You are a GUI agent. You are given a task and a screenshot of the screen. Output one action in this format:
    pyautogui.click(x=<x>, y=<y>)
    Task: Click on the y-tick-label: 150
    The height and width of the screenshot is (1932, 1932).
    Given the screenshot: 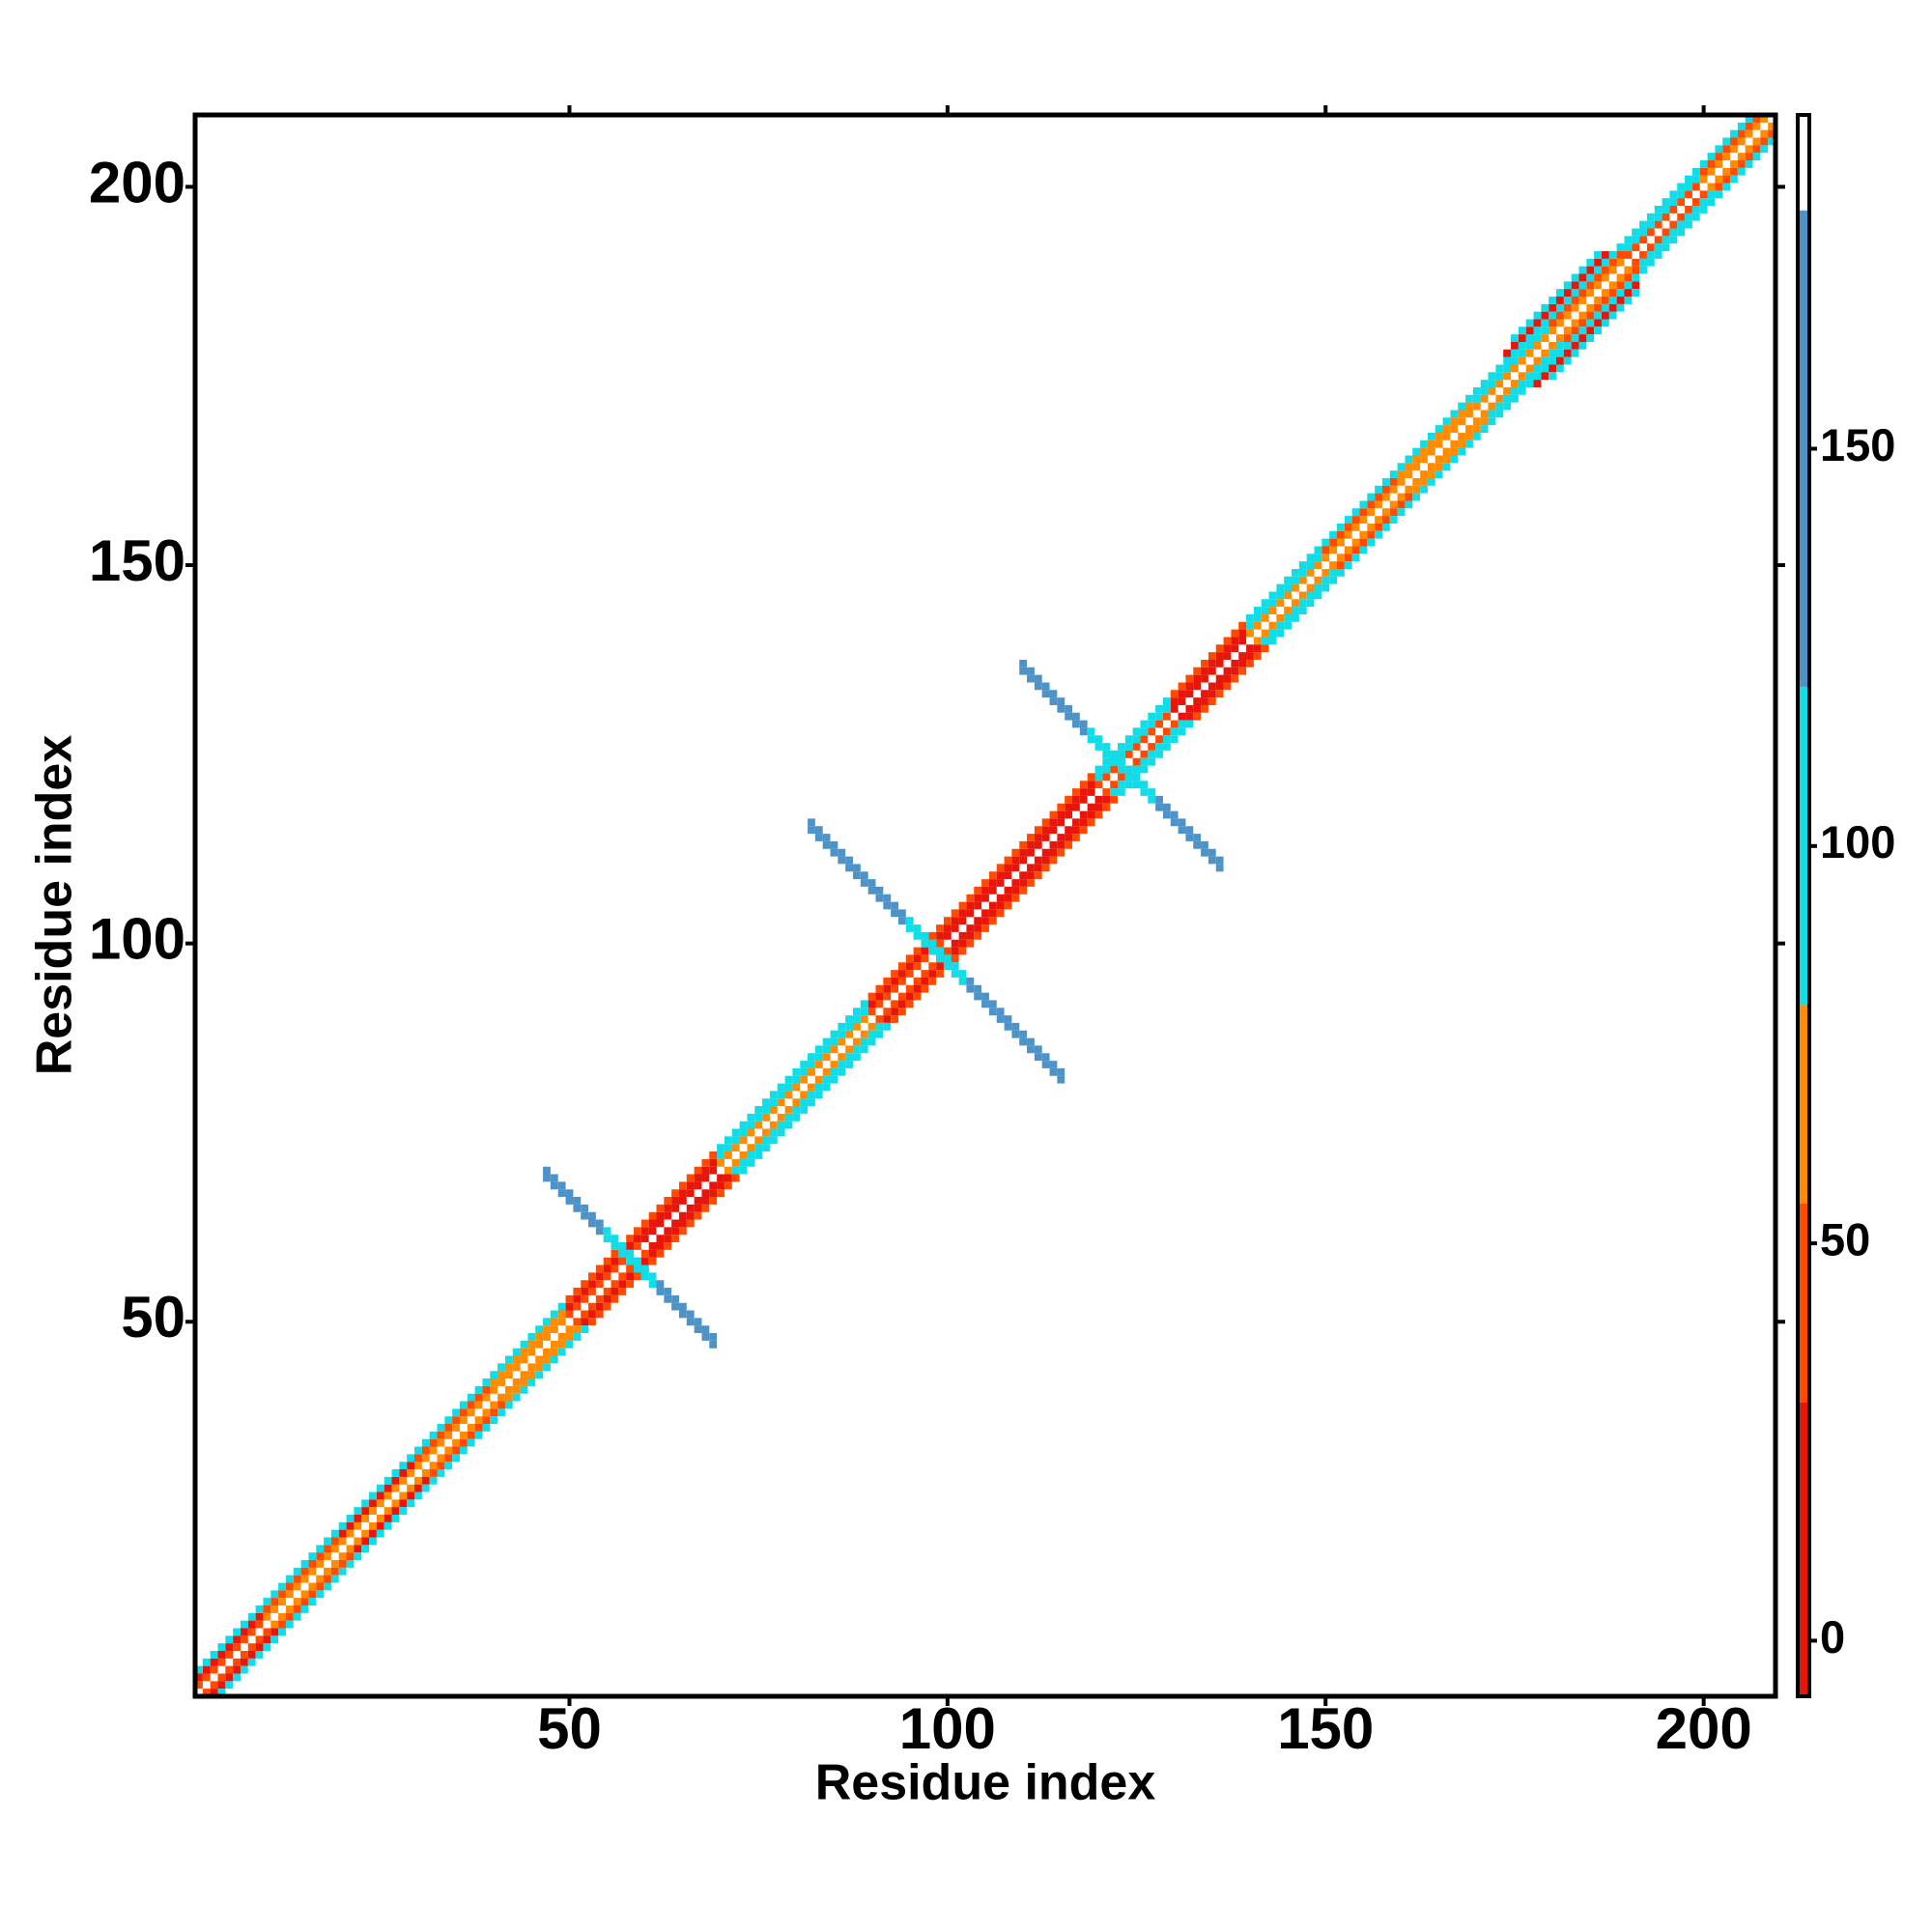 What is the action you would take?
    pyautogui.click(x=137, y=560)
    